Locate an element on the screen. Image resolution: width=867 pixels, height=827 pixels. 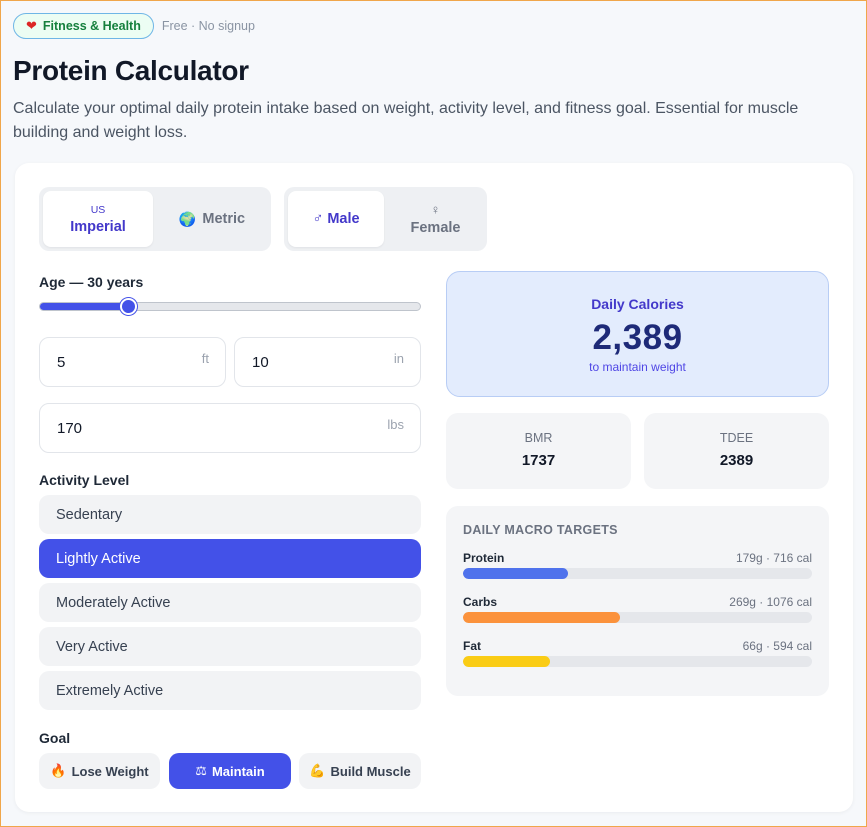
imperial-button: US Imperial is located at coordinates (98, 219).